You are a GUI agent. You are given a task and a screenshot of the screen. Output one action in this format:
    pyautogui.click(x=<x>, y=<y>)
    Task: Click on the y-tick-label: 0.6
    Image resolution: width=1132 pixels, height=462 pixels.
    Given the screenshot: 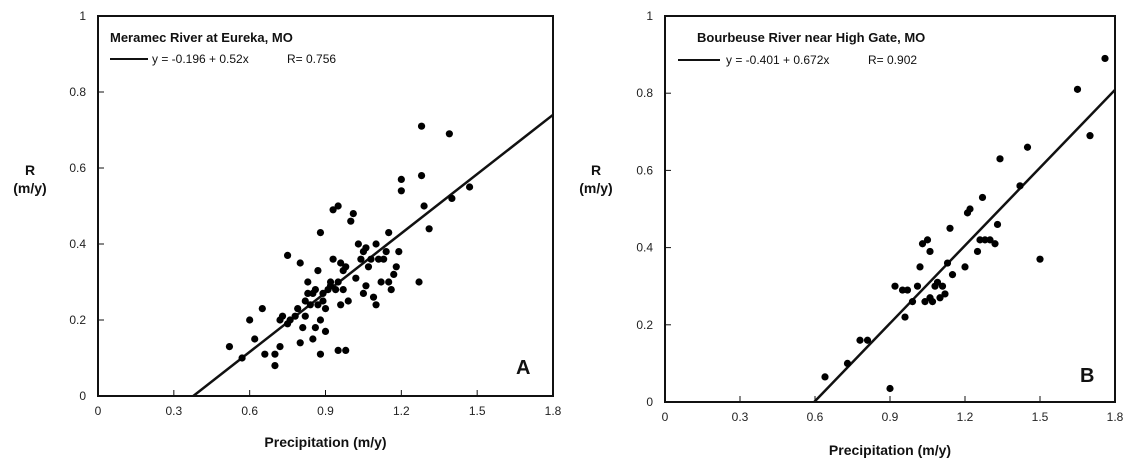 What is the action you would take?
    pyautogui.click(x=77, y=168)
    